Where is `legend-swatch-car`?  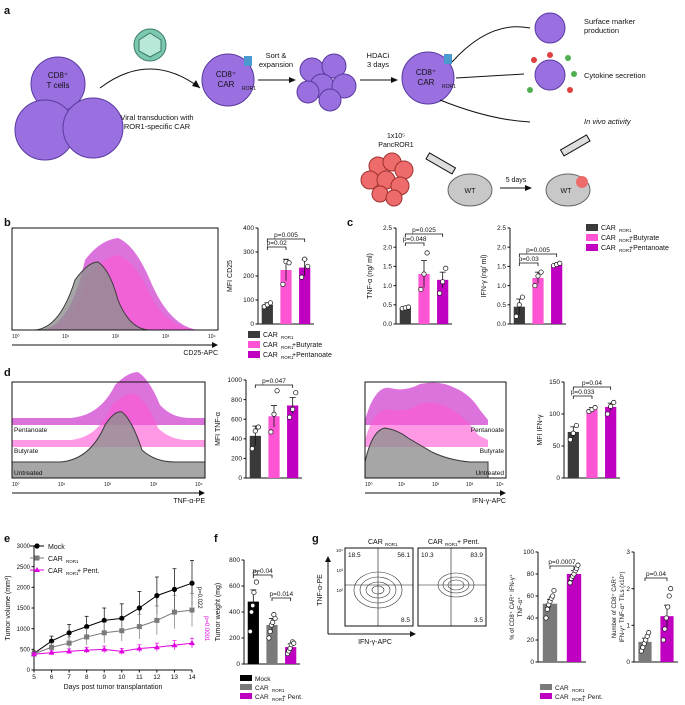
legend-swatch-car is located at coordinates (546, 687).